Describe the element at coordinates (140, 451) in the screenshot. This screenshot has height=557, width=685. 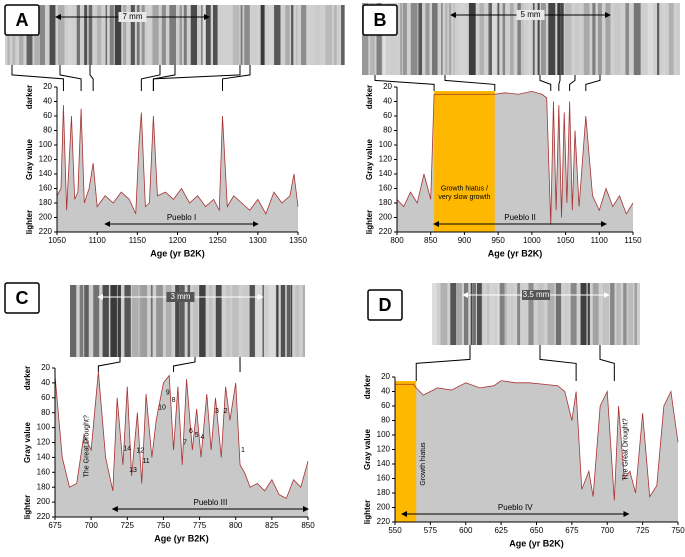
I see `annotation: 12` at that location.